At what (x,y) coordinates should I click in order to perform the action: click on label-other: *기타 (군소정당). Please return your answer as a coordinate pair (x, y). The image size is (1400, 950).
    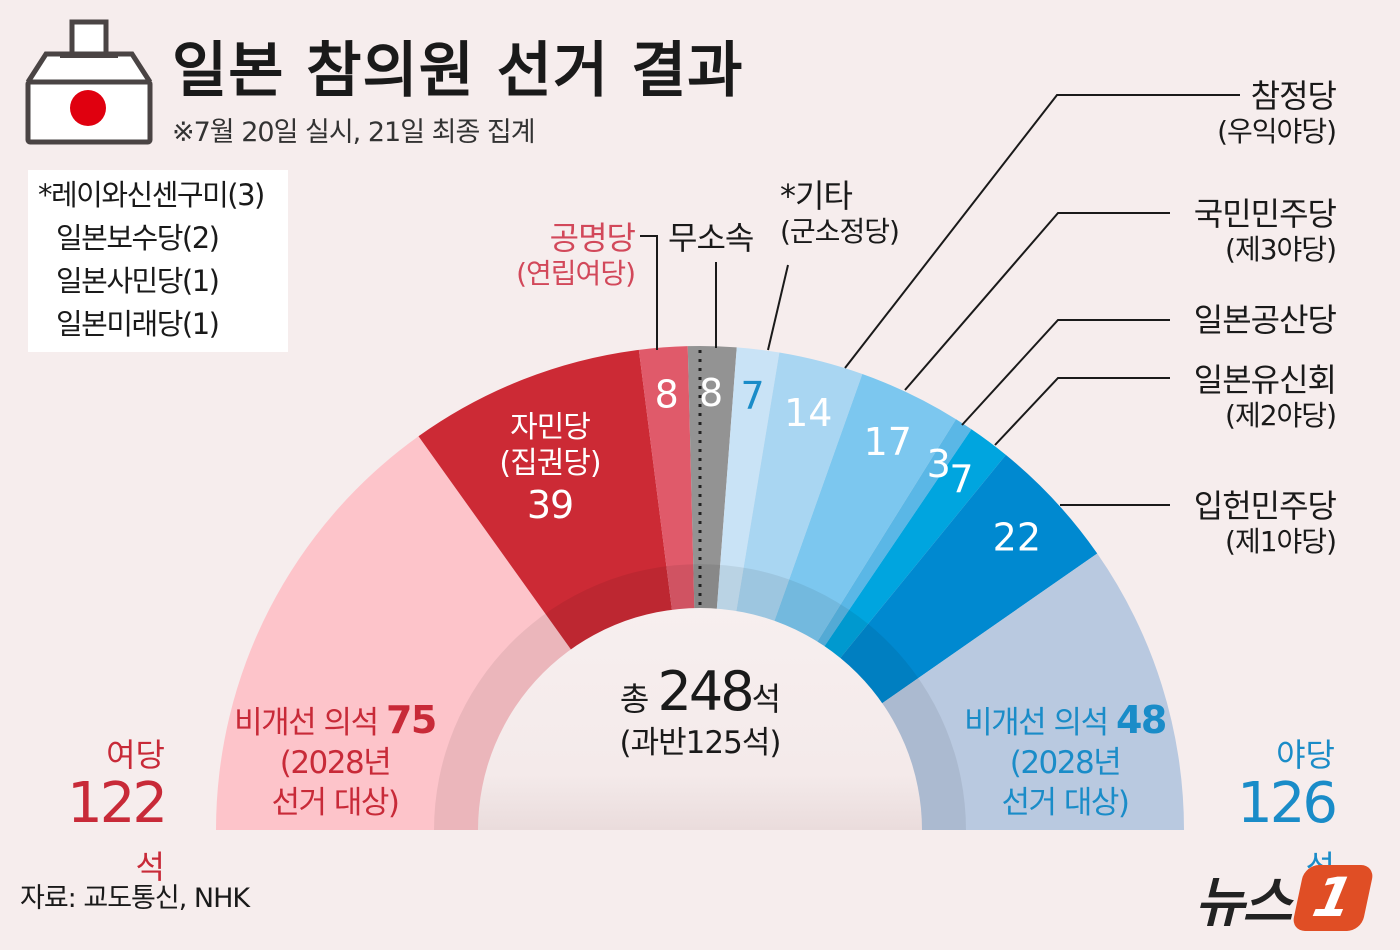
    Looking at the image, I should click on (840, 213).